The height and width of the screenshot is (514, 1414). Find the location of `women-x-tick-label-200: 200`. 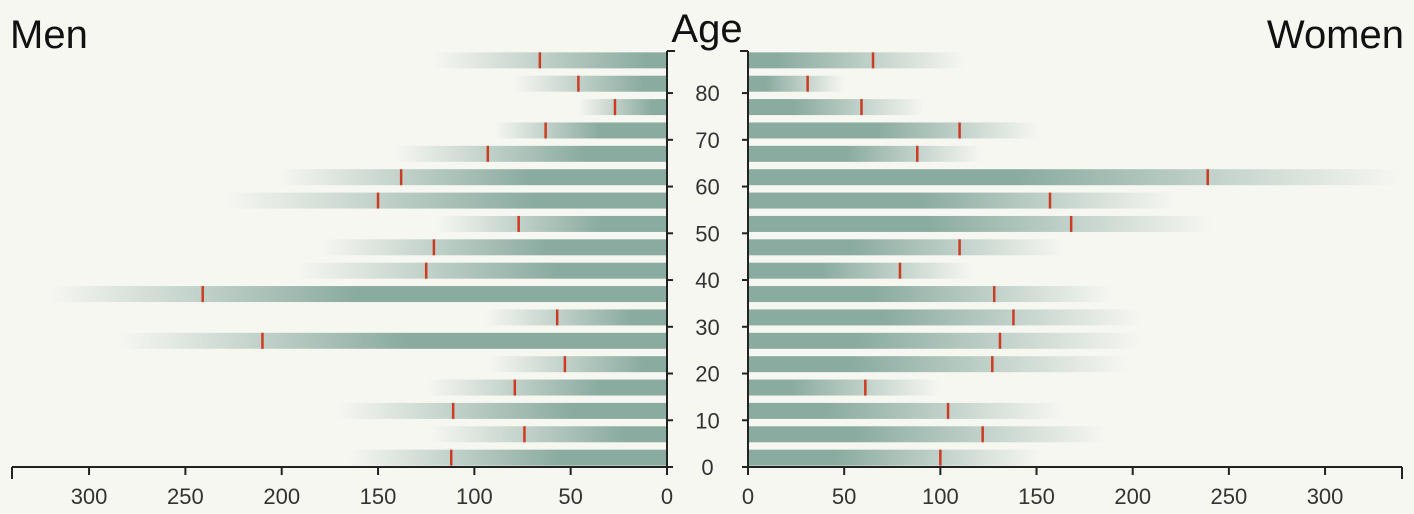

women-x-tick-label-200: 200 is located at coordinates (1132, 496).